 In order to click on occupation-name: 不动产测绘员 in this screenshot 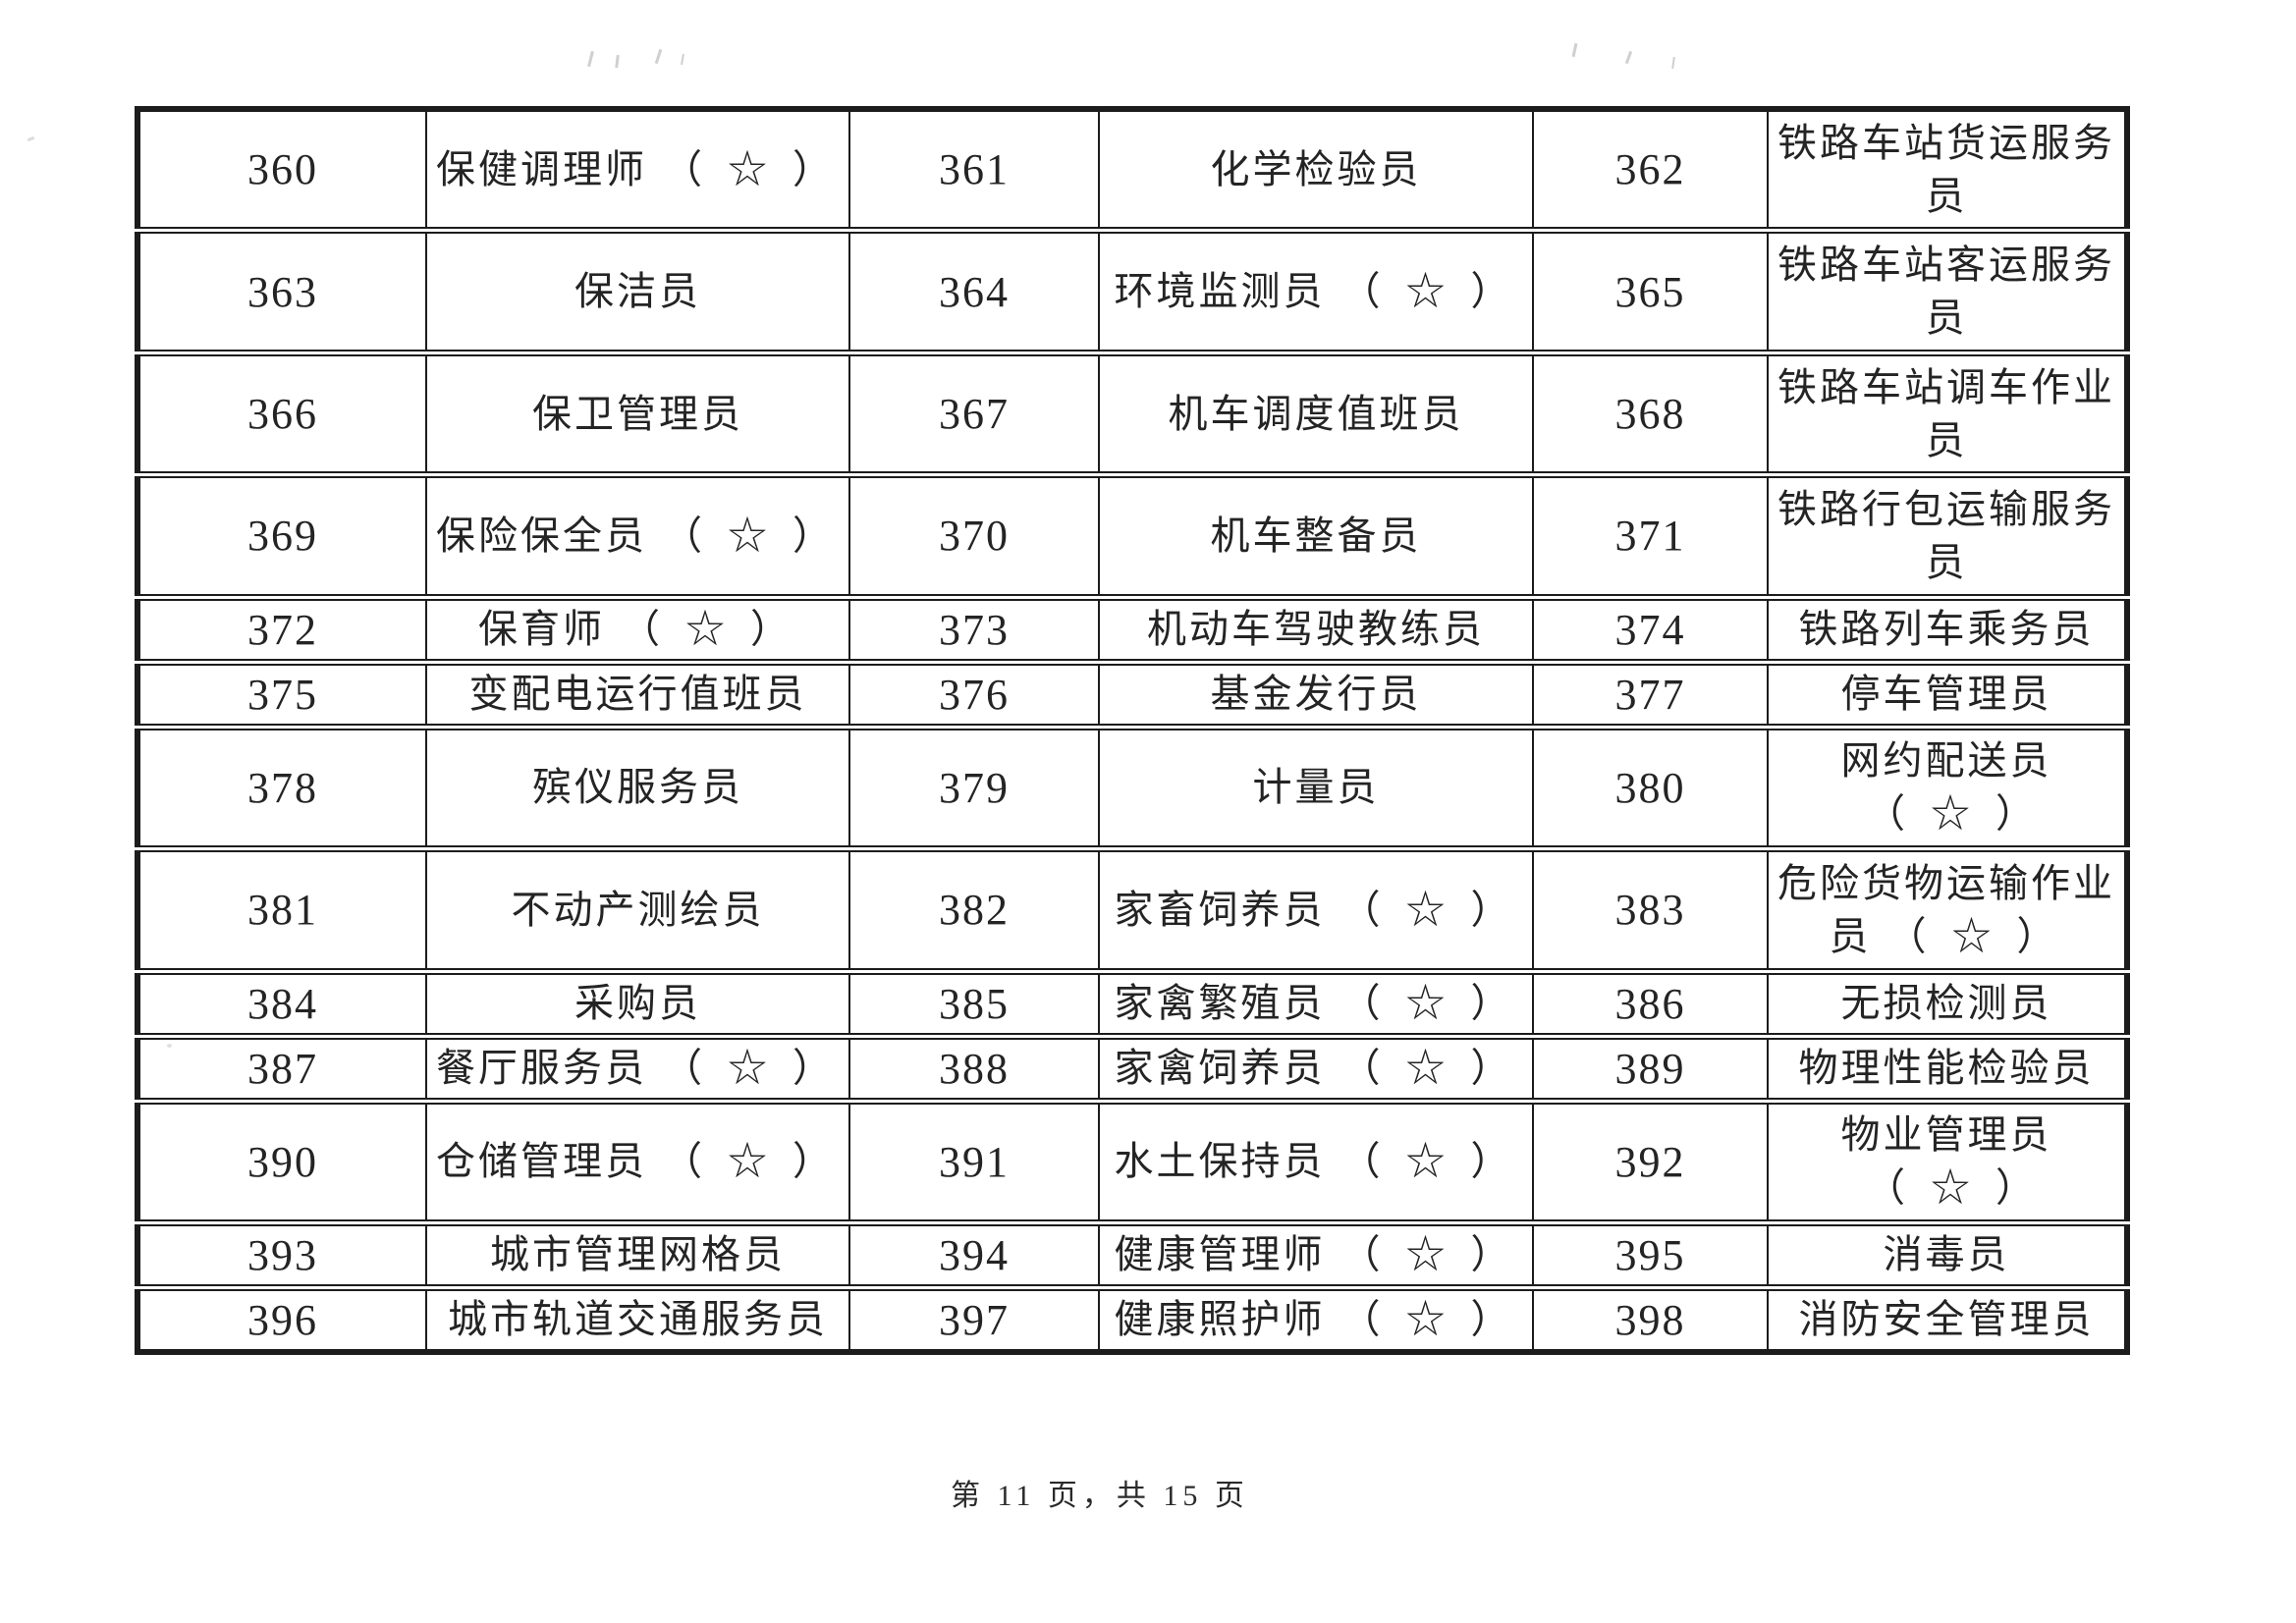, I will do `click(638, 909)`.